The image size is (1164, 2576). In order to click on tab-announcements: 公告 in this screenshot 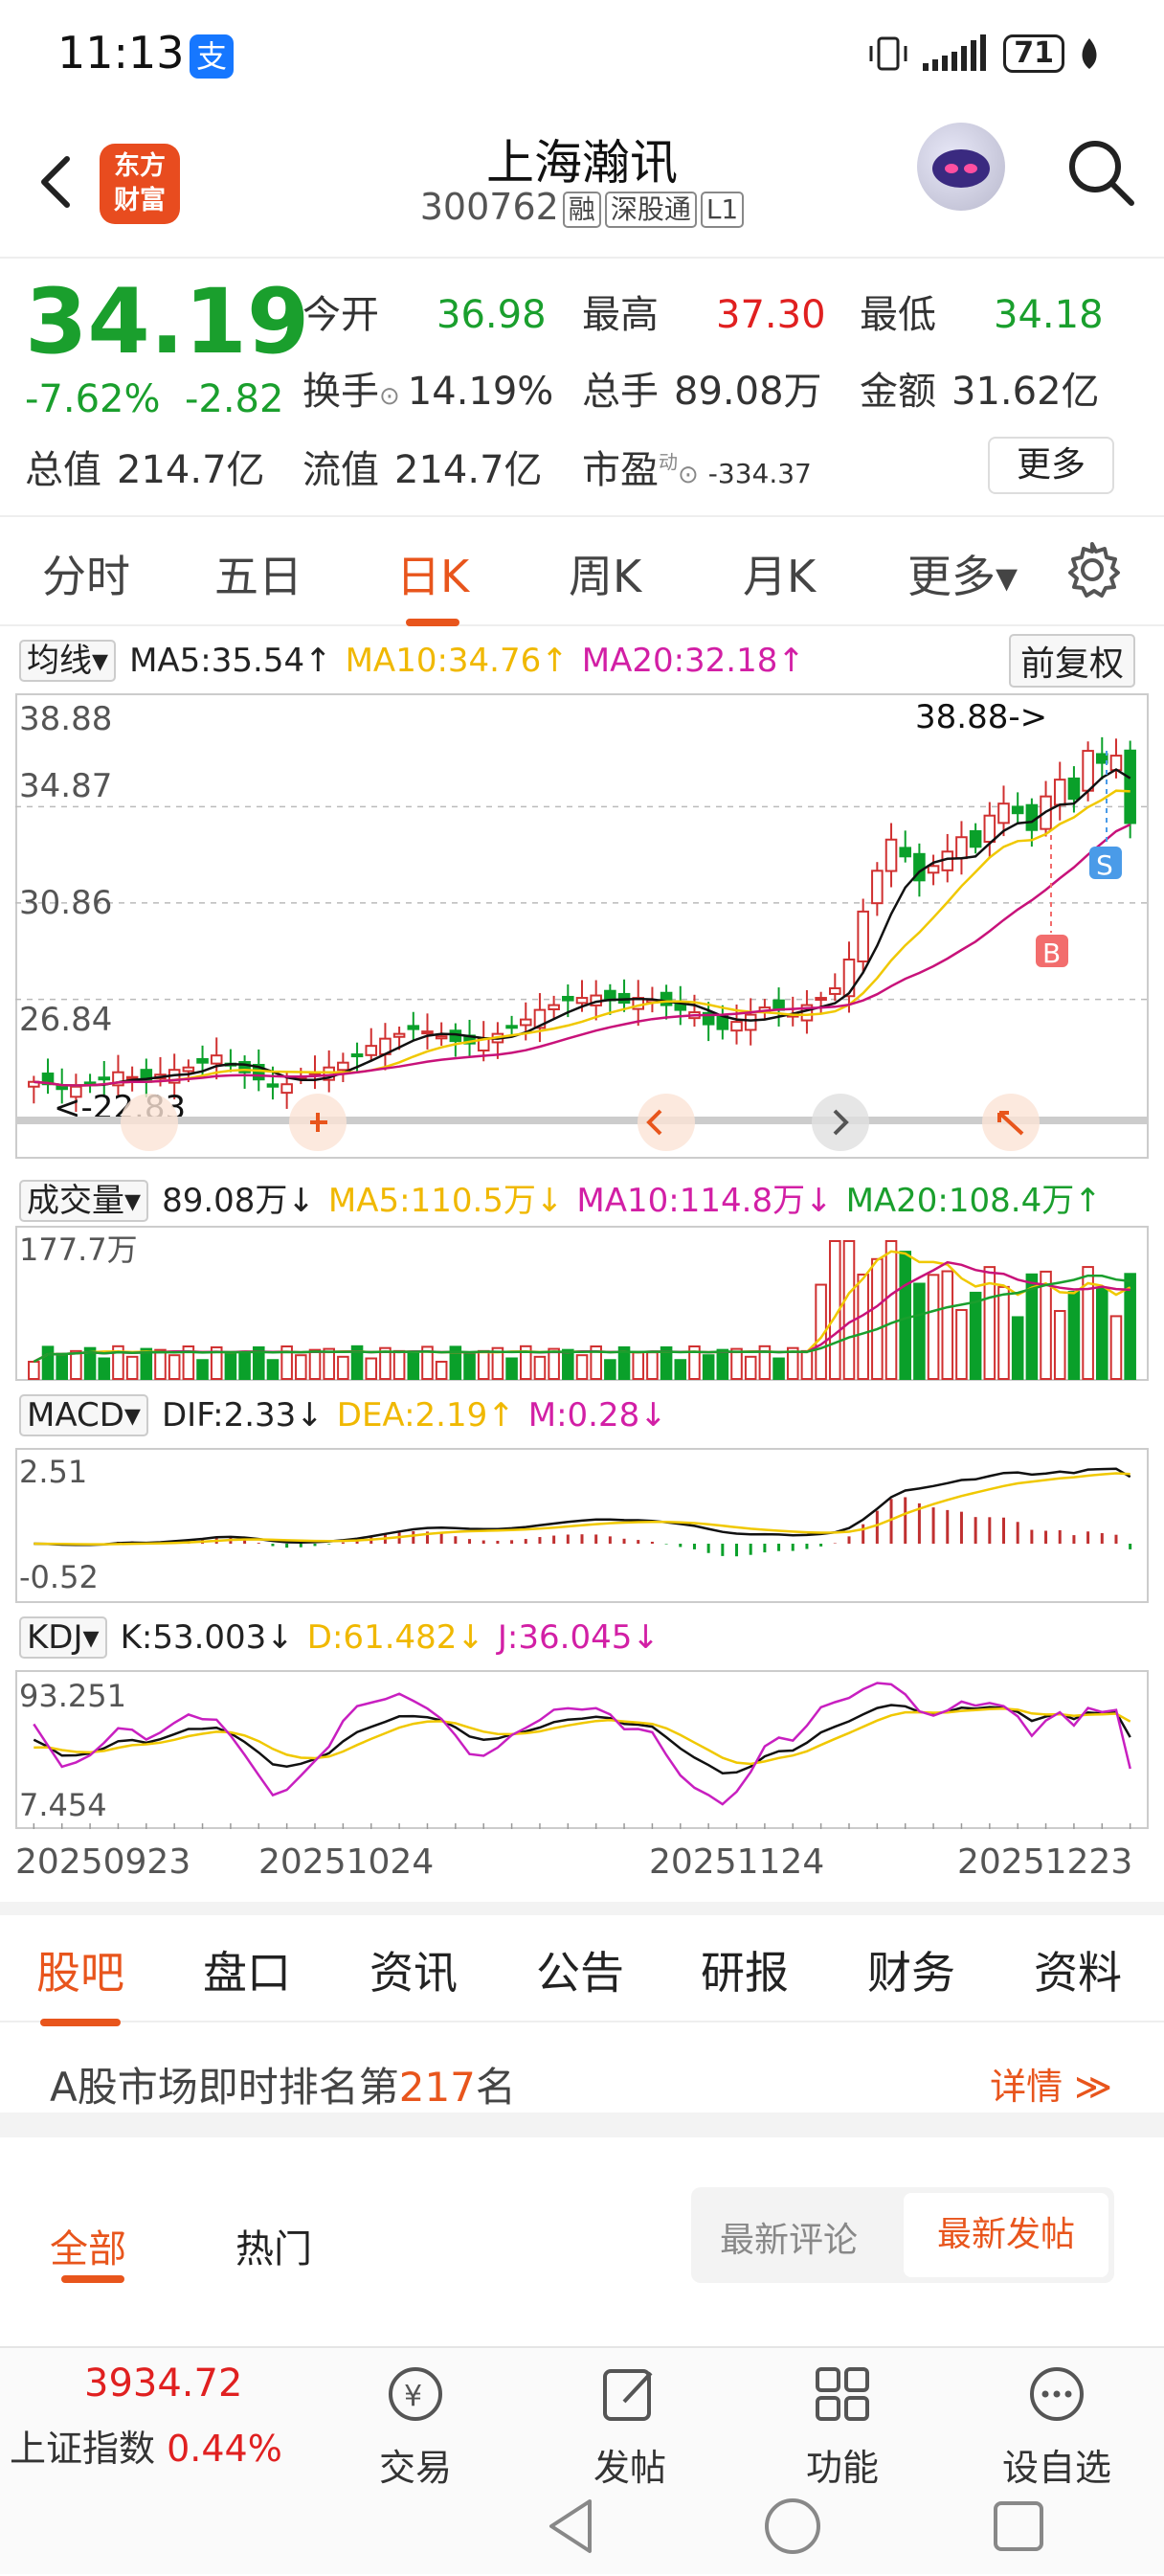, I will do `click(580, 1973)`.